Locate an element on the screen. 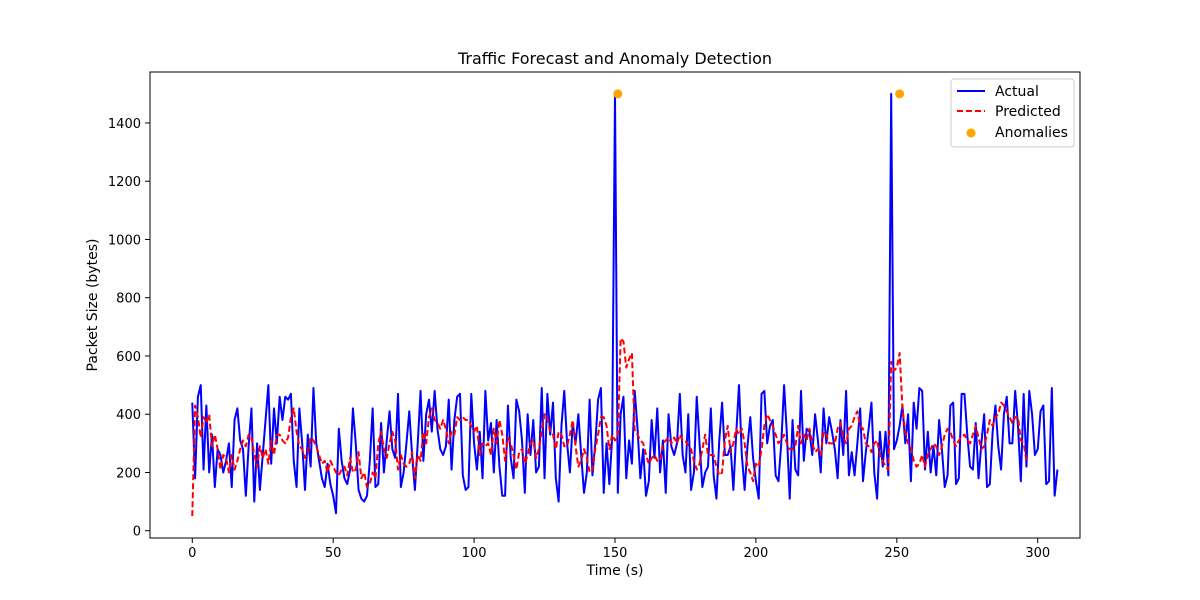 The image size is (1200, 600). y-tick-label: 800 is located at coordinates (128, 299).